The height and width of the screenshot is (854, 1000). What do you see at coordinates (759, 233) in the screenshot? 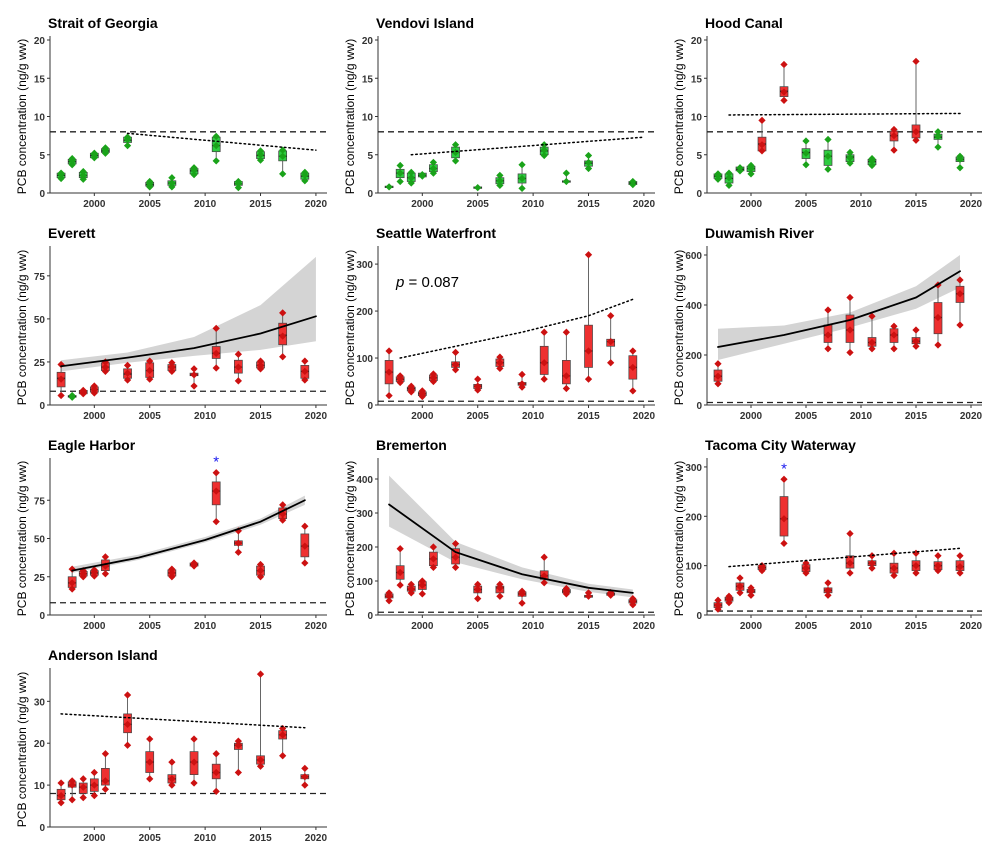
I see `panel-title: Duwamish River` at bounding box center [759, 233].